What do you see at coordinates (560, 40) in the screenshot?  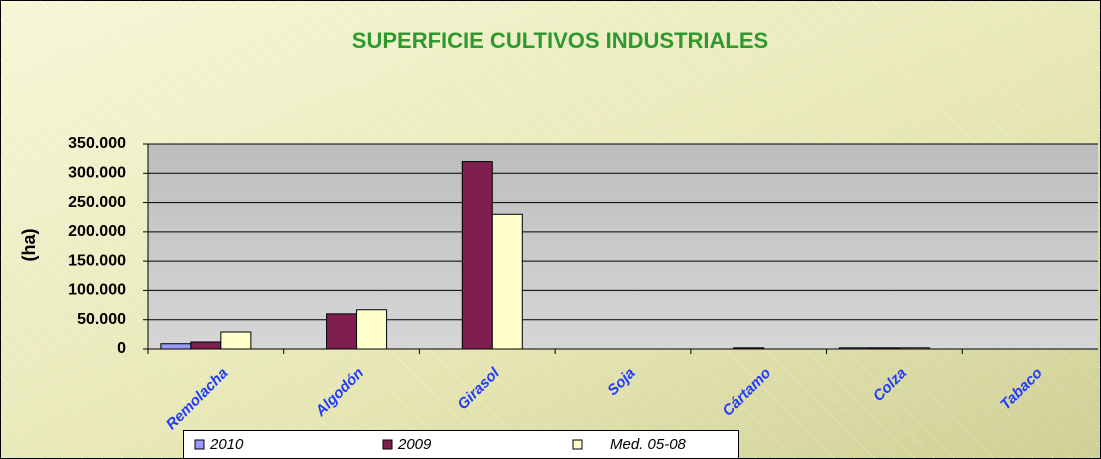 I see `chart-title: SUPERFICIE CULTIVOS INDUSTRIALES` at bounding box center [560, 40].